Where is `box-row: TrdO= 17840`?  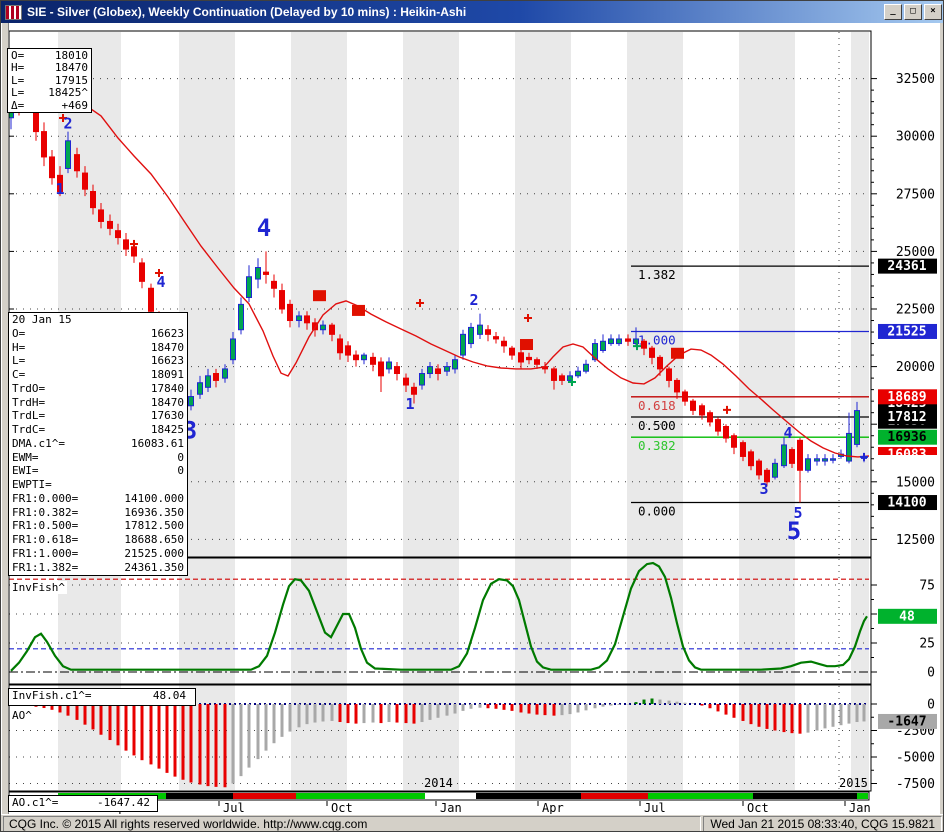 box-row: TrdO= 17840 is located at coordinates (98, 388).